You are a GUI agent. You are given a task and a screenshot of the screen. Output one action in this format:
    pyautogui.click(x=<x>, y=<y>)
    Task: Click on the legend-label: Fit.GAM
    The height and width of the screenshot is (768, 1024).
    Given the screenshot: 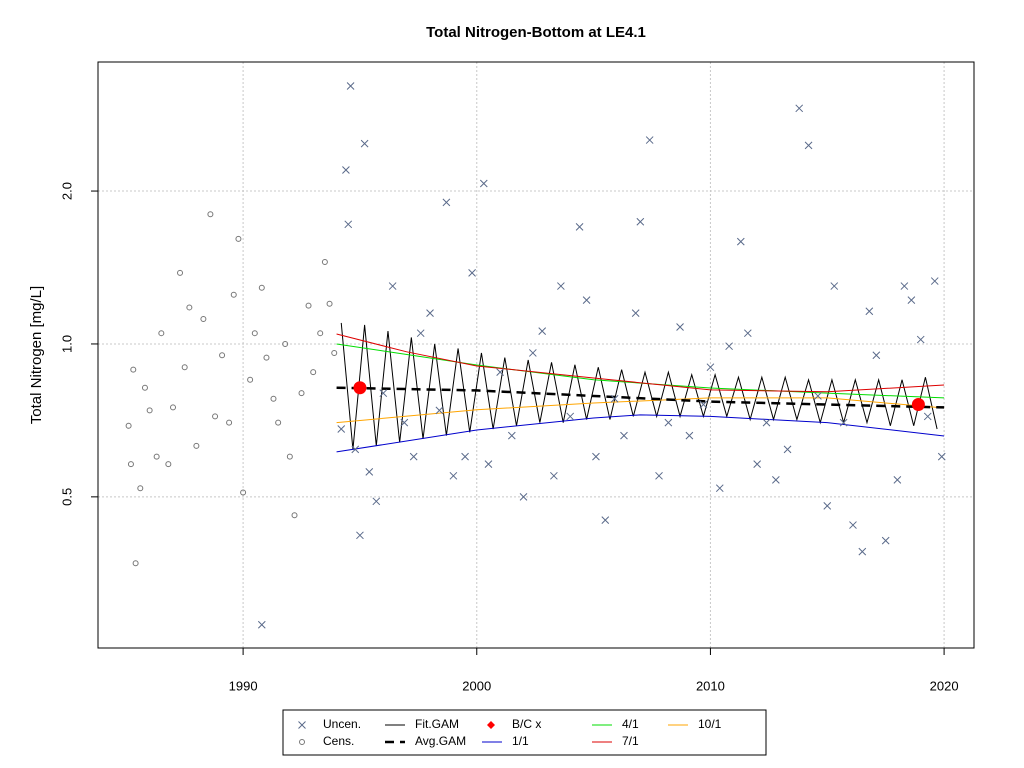 What is the action you would take?
    pyautogui.click(x=437, y=724)
    